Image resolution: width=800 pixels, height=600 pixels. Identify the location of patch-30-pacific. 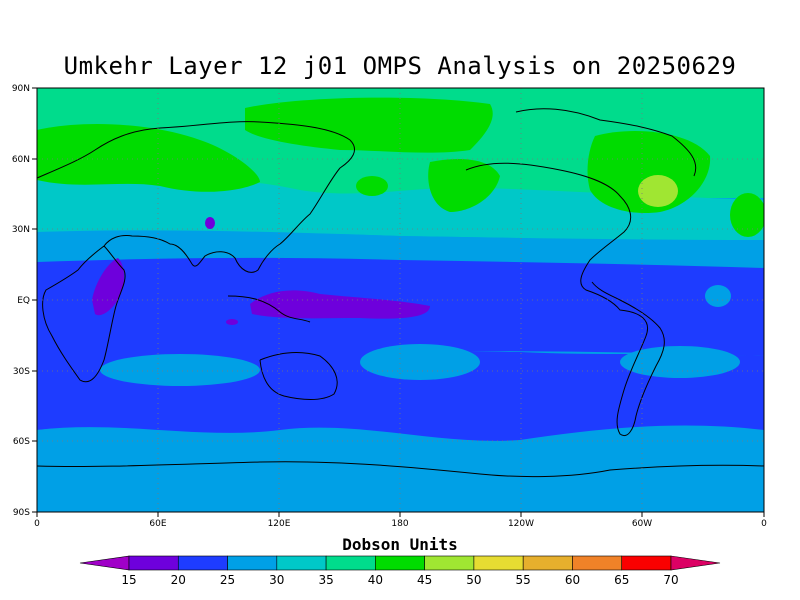
(420, 362).